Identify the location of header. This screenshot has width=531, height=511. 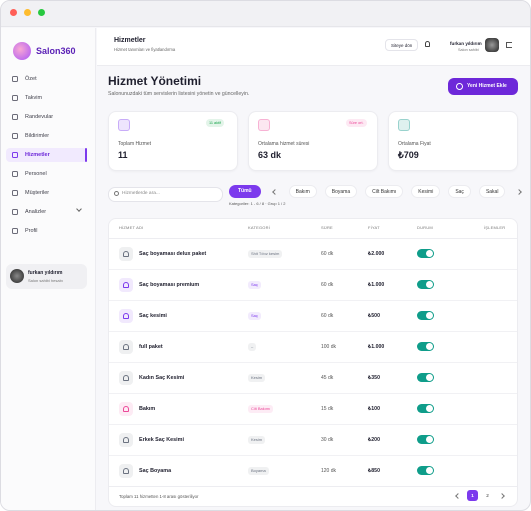
(313, 47).